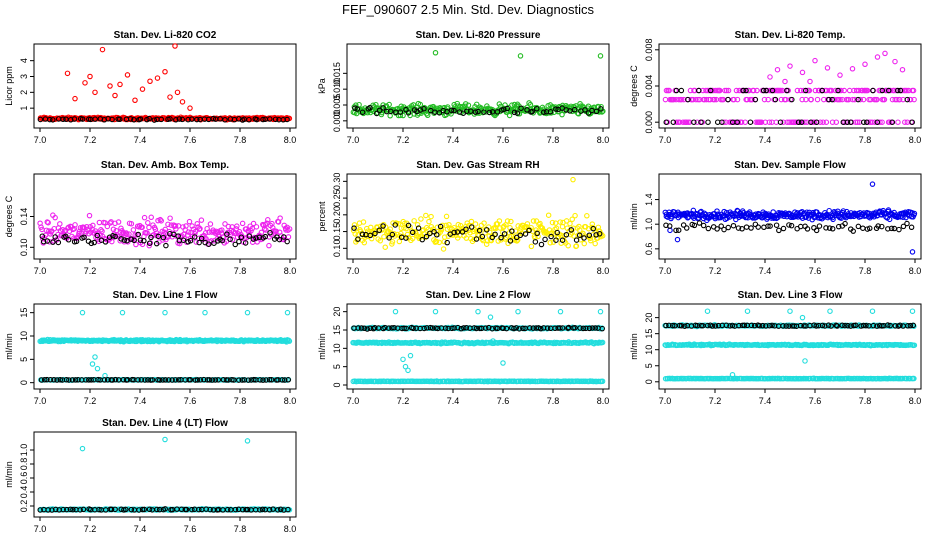 The image size is (936, 540). I want to click on y-axis-label: degrees C, so click(9, 216).